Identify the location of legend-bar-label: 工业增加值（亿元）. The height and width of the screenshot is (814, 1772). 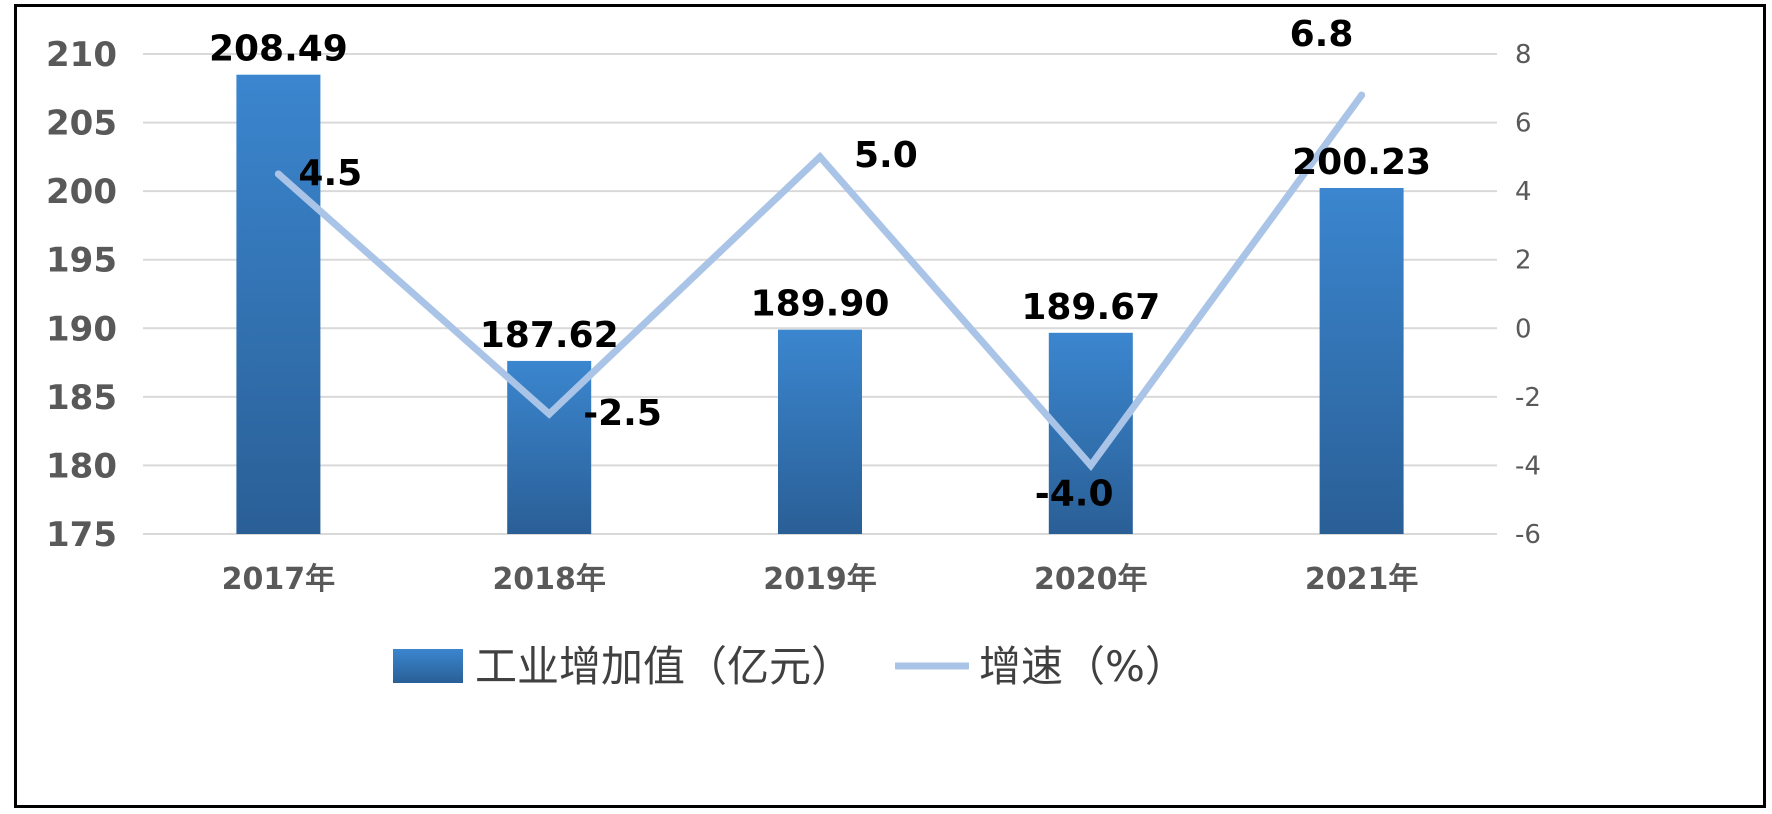
(664, 666).